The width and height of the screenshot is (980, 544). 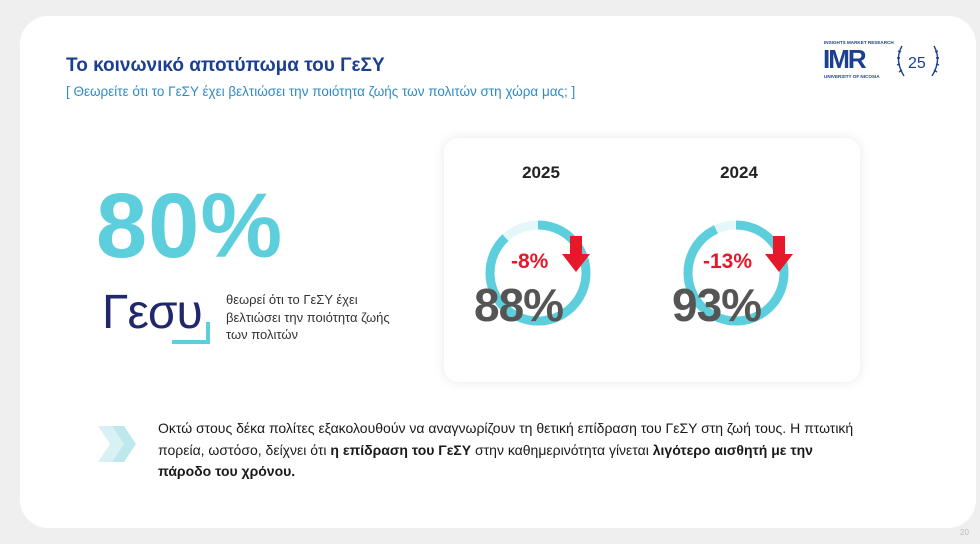 What do you see at coordinates (530, 261) in the screenshot?
I see `change-2025: -8%` at bounding box center [530, 261].